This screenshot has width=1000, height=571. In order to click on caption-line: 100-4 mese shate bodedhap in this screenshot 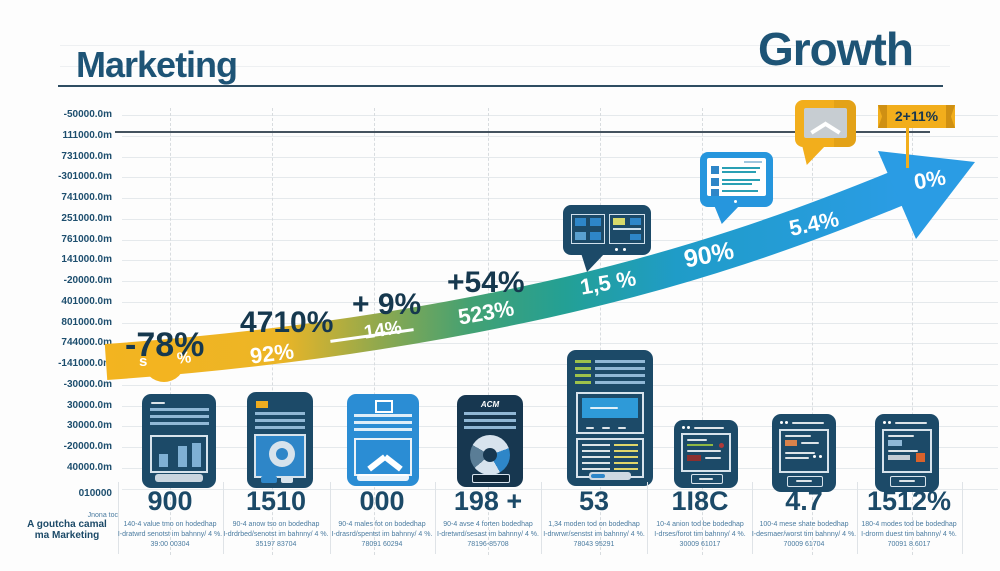, I will do `click(804, 524)`.